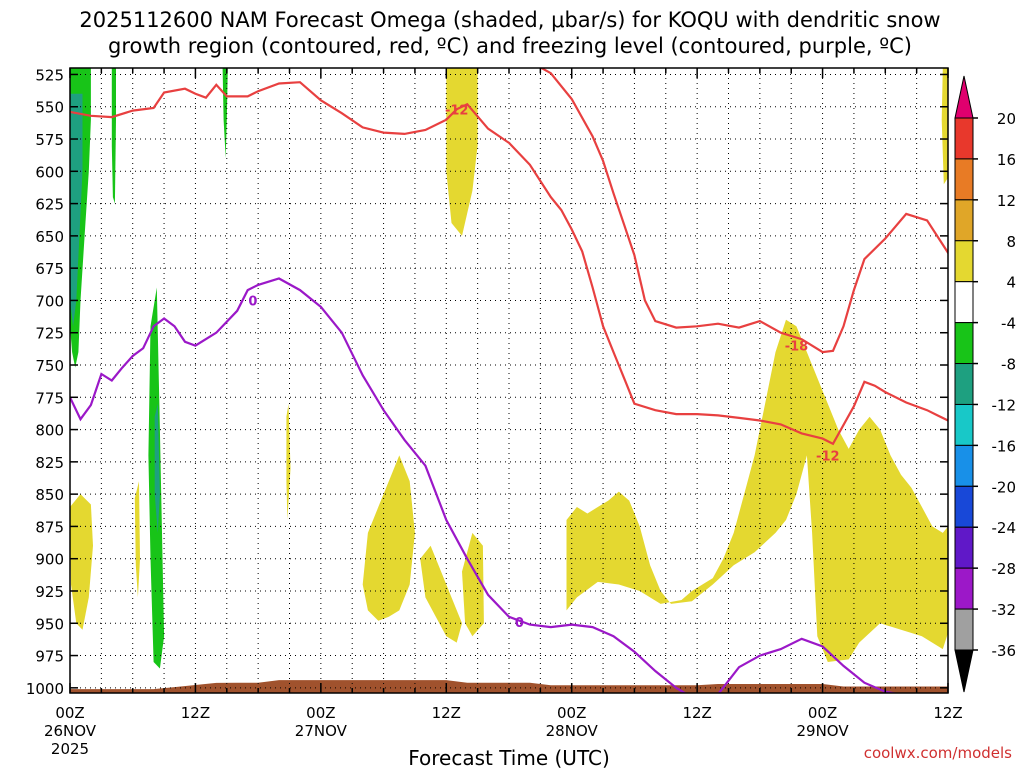 This screenshot has width=1024, height=768. What do you see at coordinates (321, 731) in the screenshot?
I see `xtick-date-2: 27NOV` at bounding box center [321, 731].